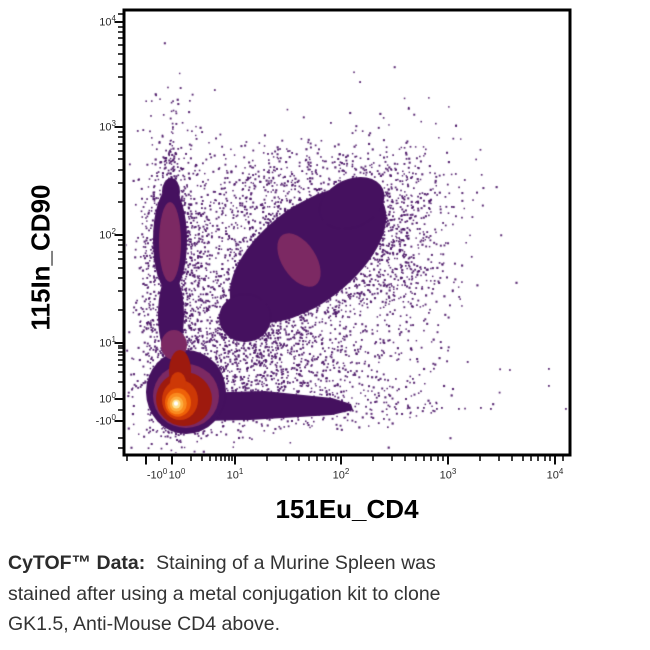 This screenshot has height=650, width=650. What do you see at coordinates (144, 624) in the screenshot?
I see `caption-line-3: GK1.5, Anti-Mouse CD4 above.` at bounding box center [144, 624].